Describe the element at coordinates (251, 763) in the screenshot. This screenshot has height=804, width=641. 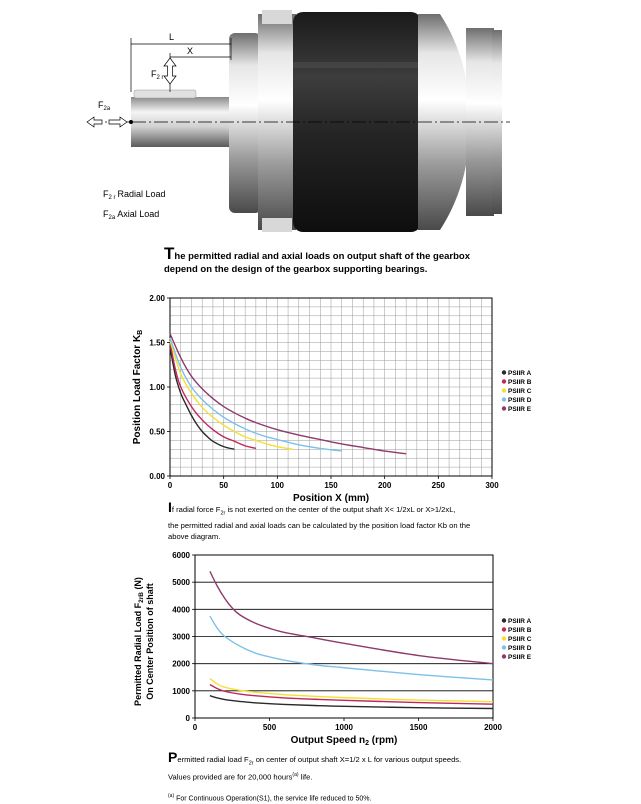
I see `note2-line1-sub: 2r` at that location.